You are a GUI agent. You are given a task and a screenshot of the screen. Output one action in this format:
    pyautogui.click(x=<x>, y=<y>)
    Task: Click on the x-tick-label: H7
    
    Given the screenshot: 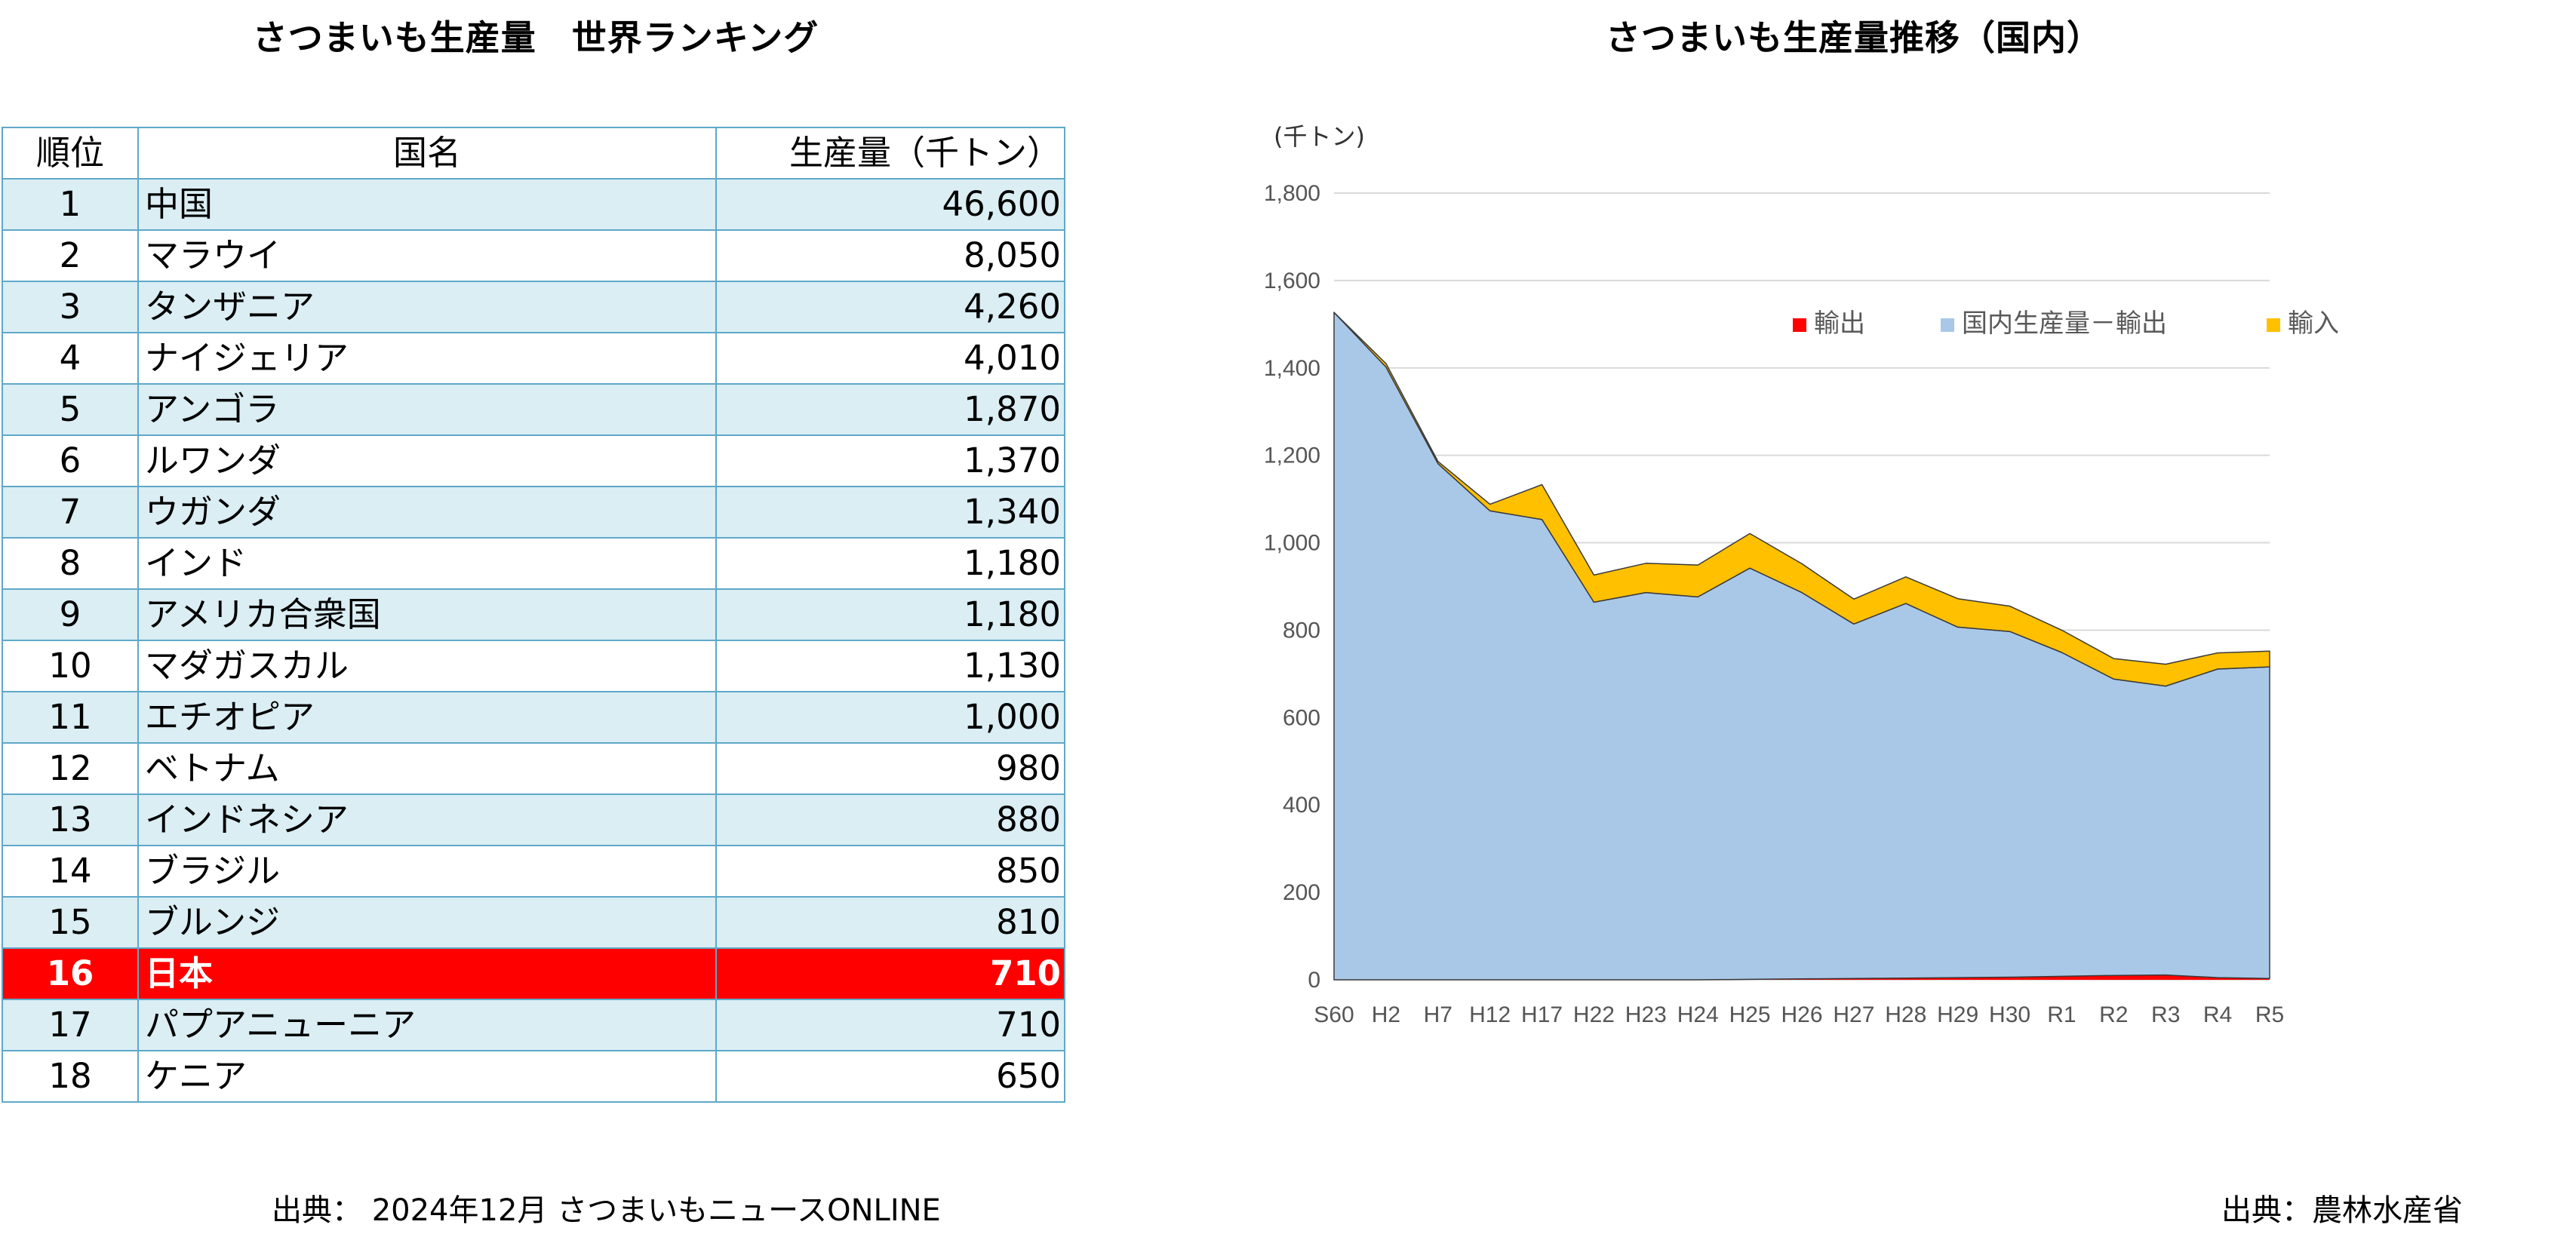 What is the action you would take?
    pyautogui.click(x=1438, y=1014)
    